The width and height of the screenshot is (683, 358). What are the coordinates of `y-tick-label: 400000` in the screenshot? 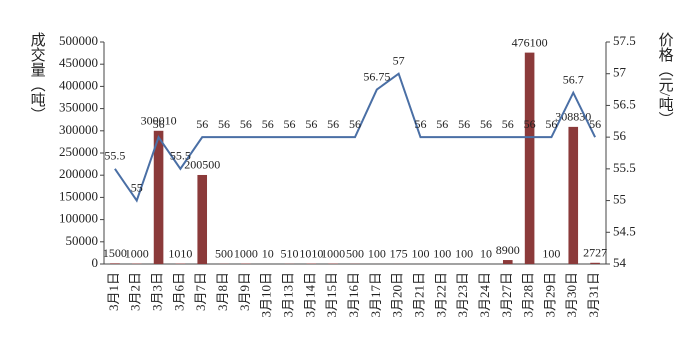 It's located at (78, 84).